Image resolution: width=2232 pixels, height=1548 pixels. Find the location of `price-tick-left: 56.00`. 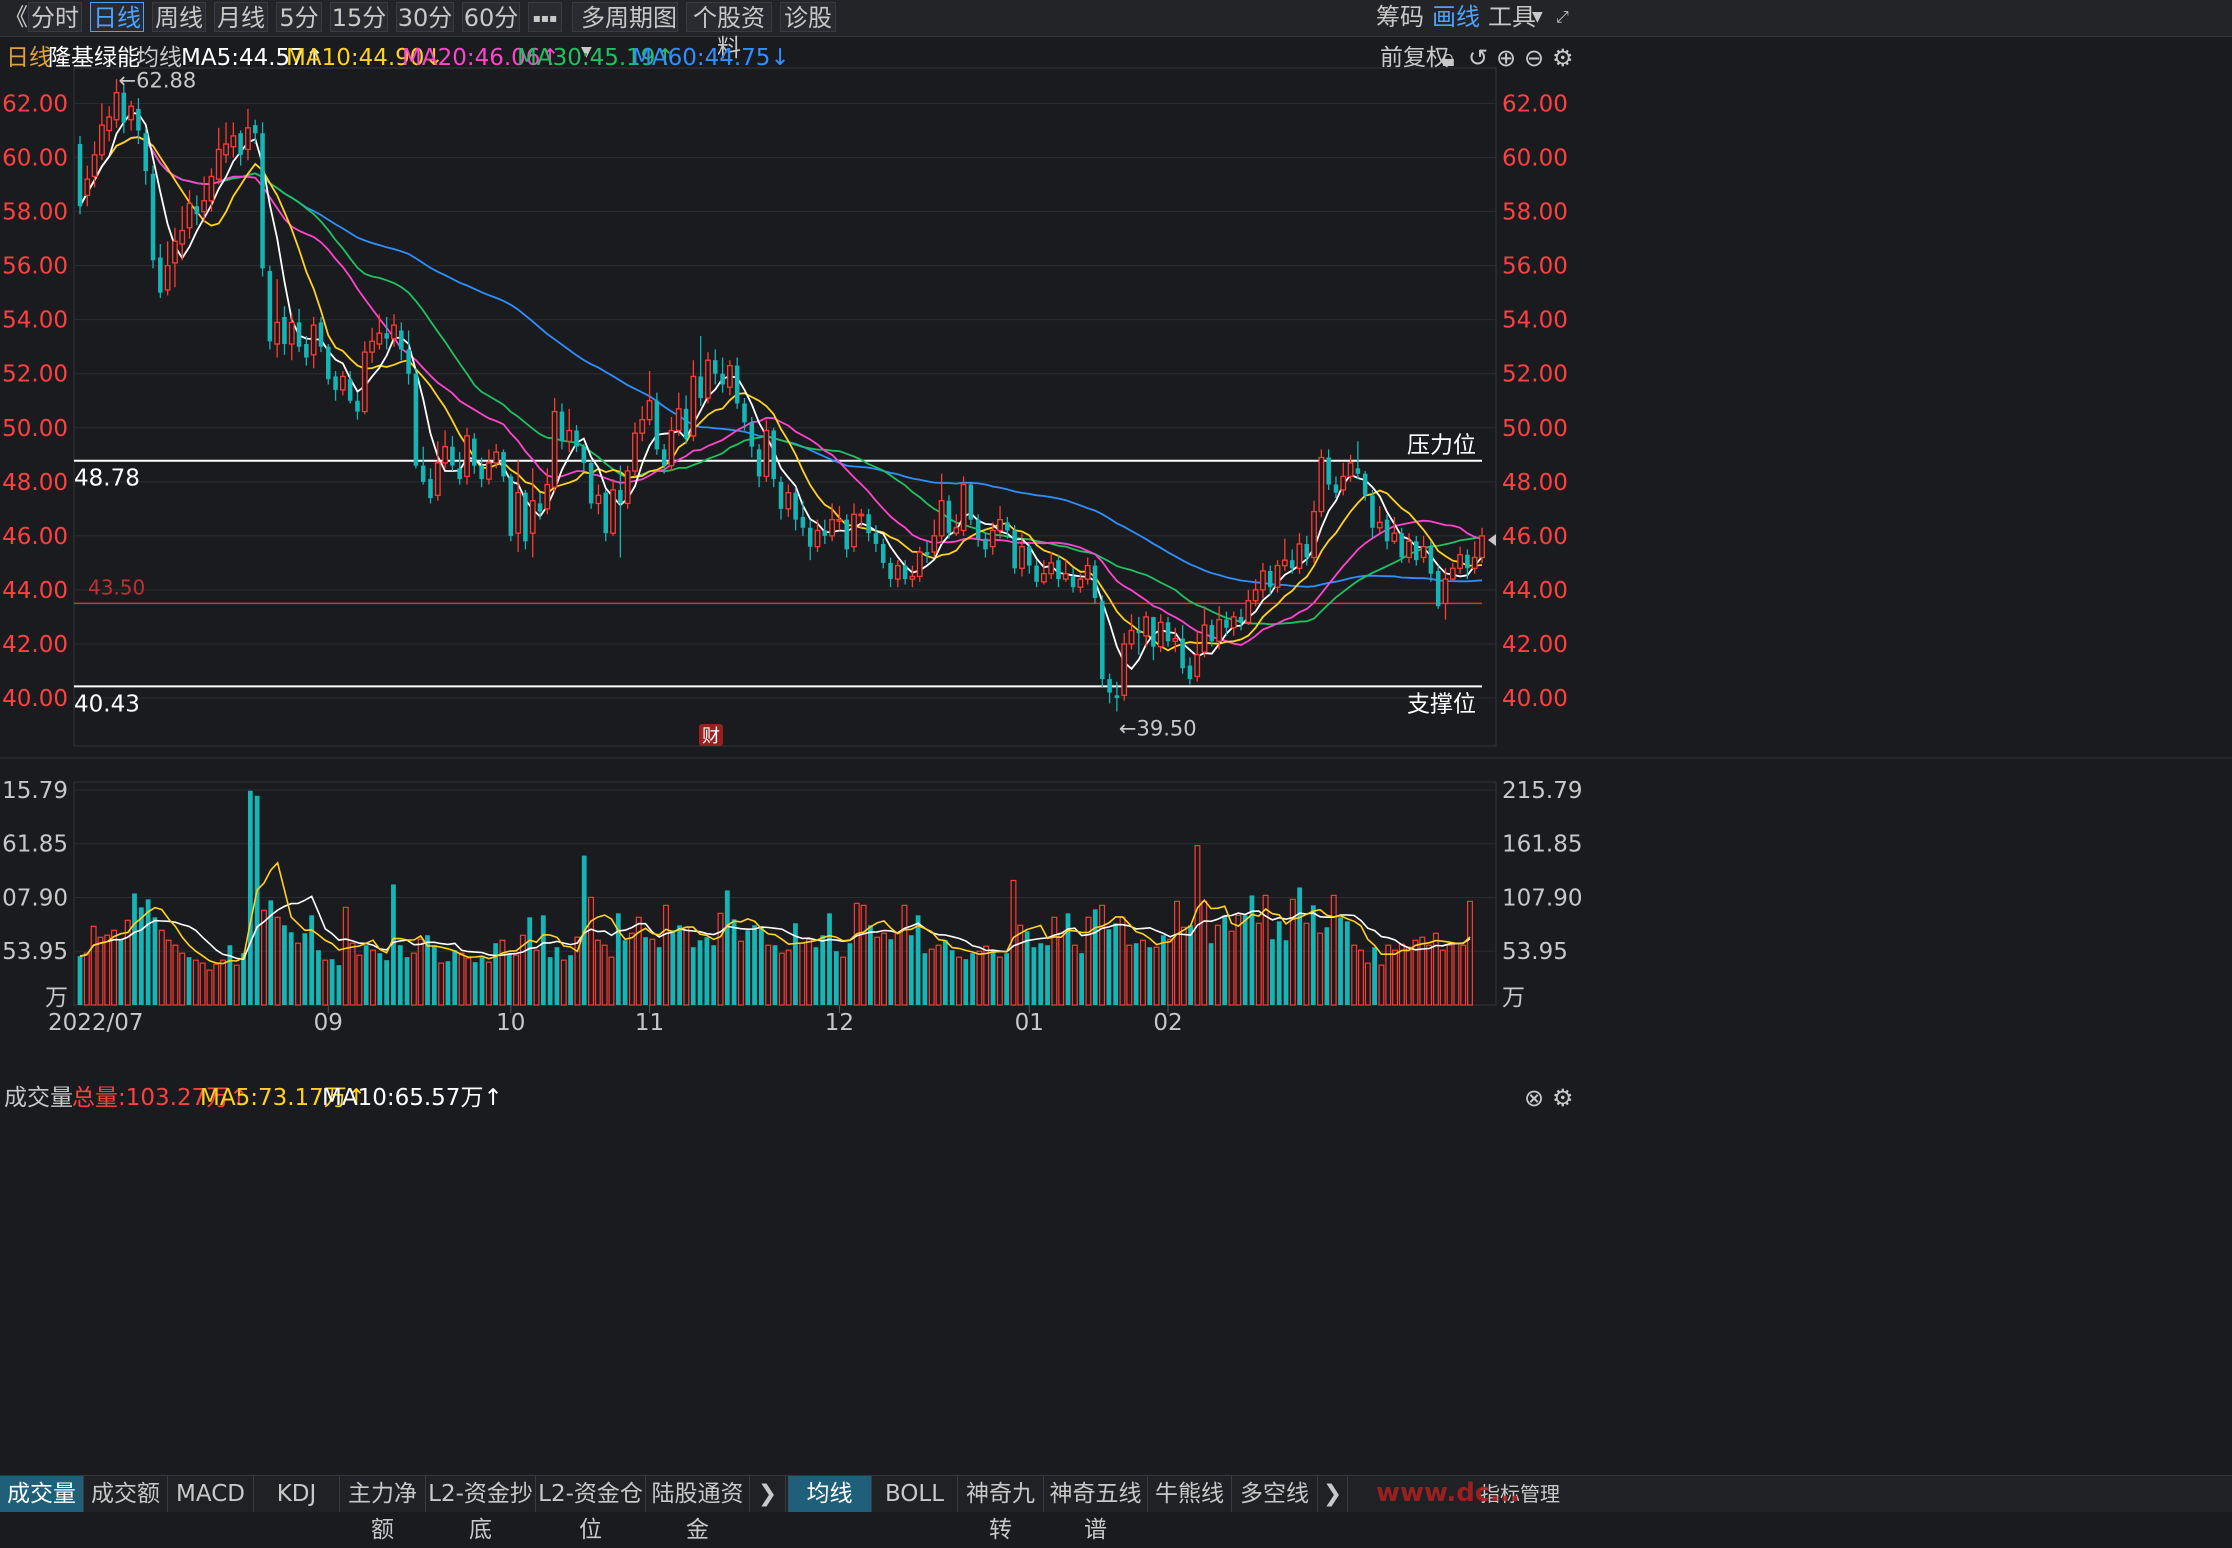

price-tick-left: 56.00 is located at coordinates (35, 267).